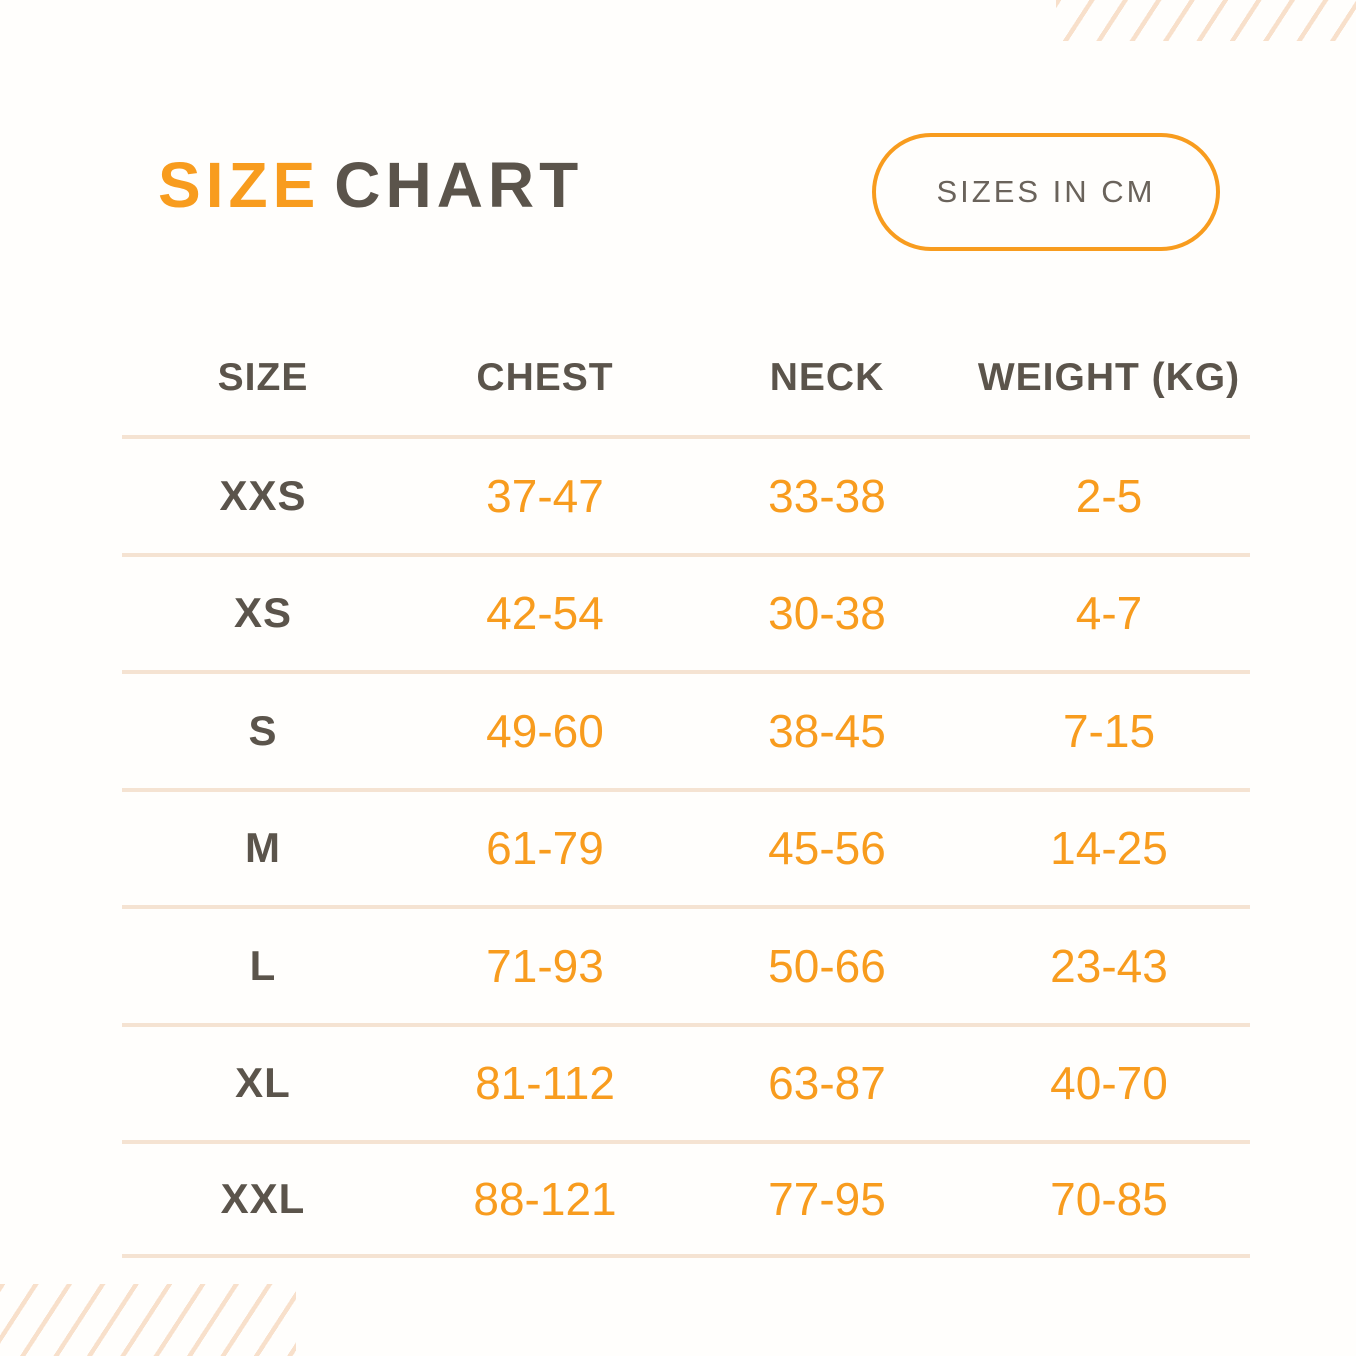  Describe the element at coordinates (545, 613) in the screenshot. I see `chest-cell: 42-54` at that location.